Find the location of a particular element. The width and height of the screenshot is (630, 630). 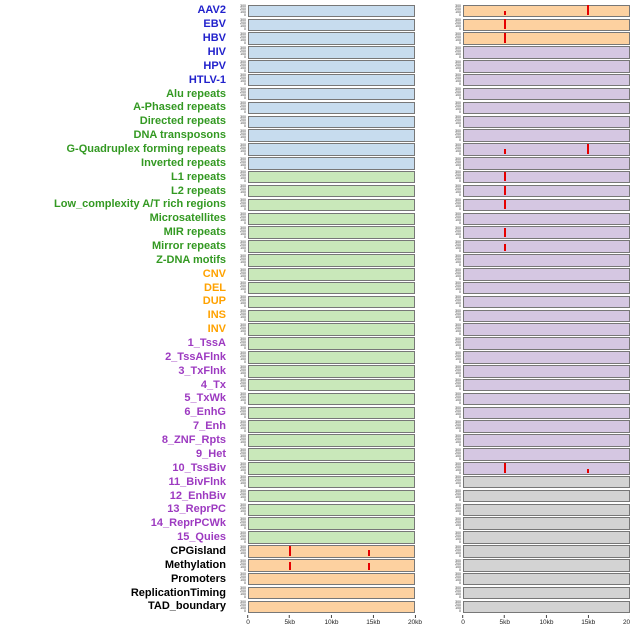

track-row: Mirror repeats 300 200 100 0 300 200 100 0 is located at coordinates (315, 247).